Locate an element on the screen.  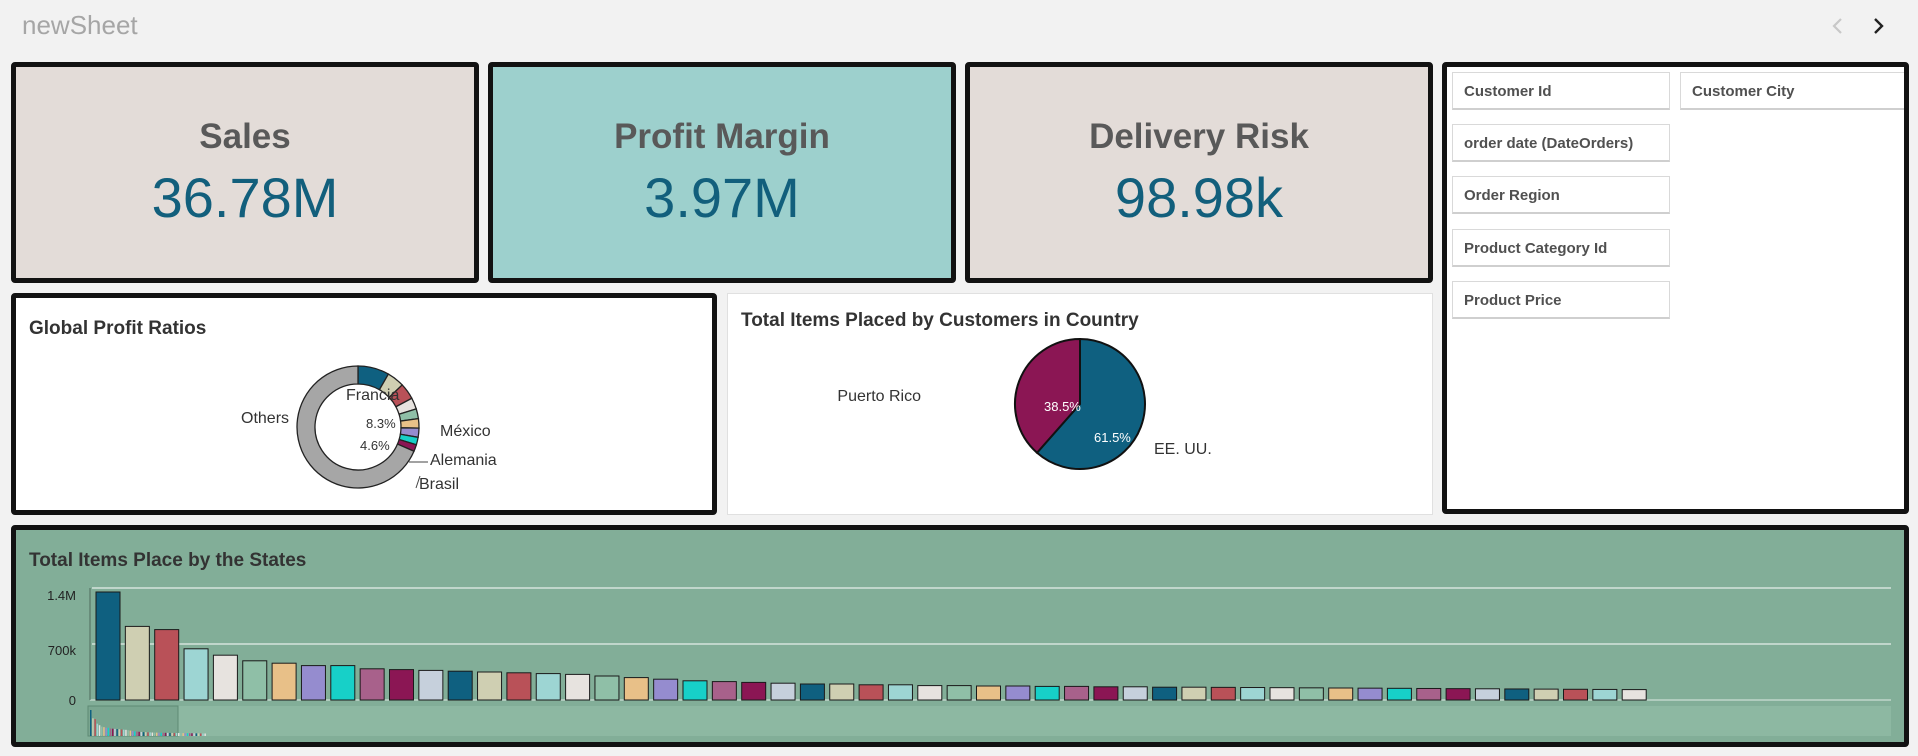
kpi-card-sales: Sales 36.78M is located at coordinates (245, 172).